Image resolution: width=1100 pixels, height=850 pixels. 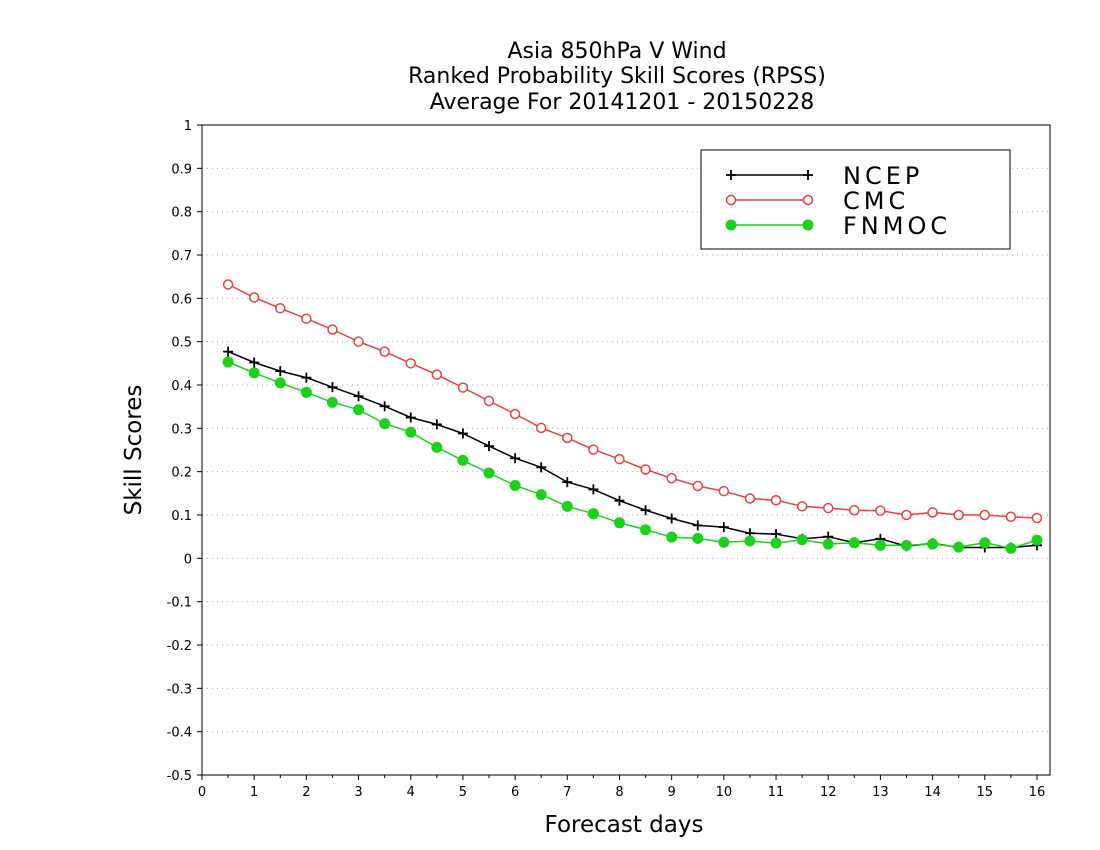 What do you see at coordinates (254, 792) in the screenshot?
I see `x-tick-label: 1` at bounding box center [254, 792].